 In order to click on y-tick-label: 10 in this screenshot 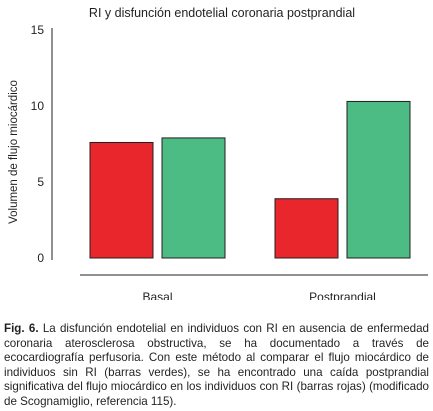, I will do `click(38, 106)`.